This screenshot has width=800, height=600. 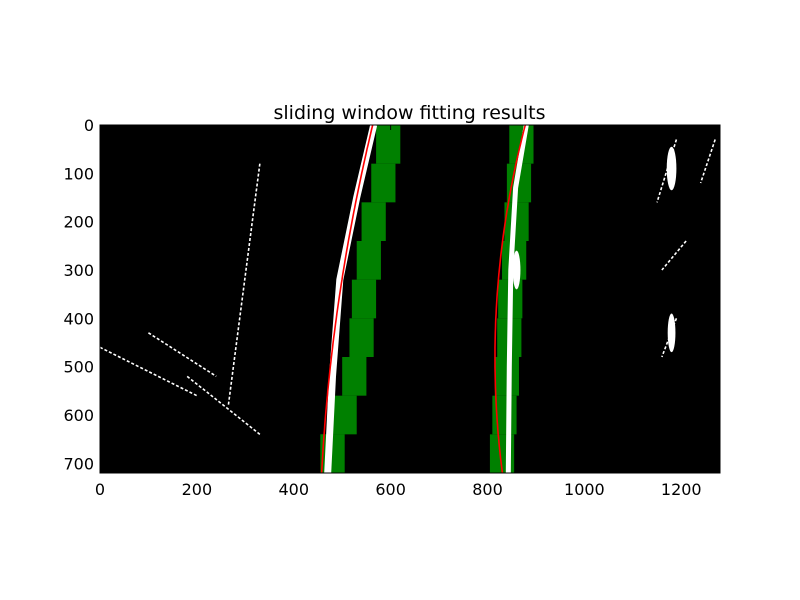 What do you see at coordinates (78, 318) in the screenshot?
I see `y-tick-label: 400` at bounding box center [78, 318].